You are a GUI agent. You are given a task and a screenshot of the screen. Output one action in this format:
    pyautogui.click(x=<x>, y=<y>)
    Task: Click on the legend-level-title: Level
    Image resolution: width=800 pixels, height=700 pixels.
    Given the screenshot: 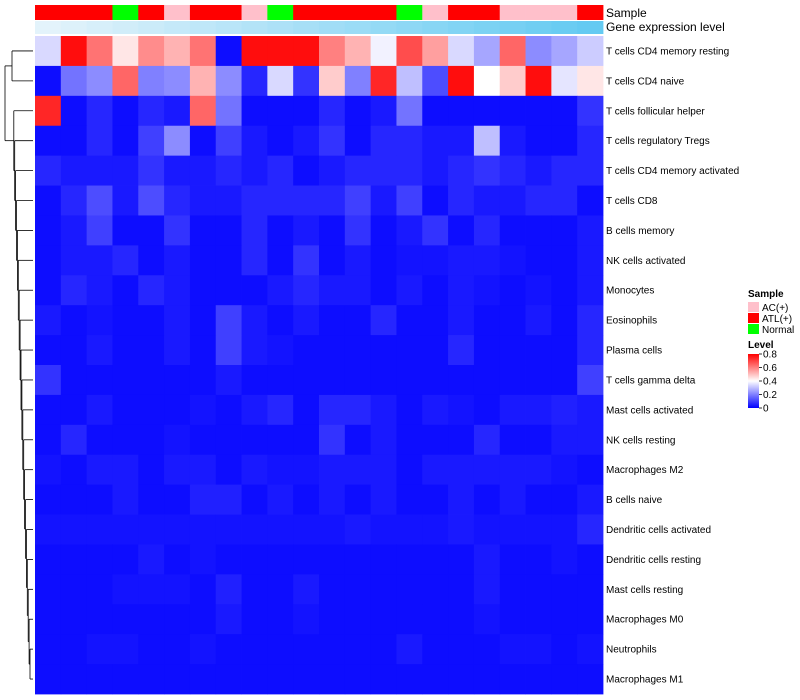 What is the action you would take?
    pyautogui.click(x=761, y=345)
    